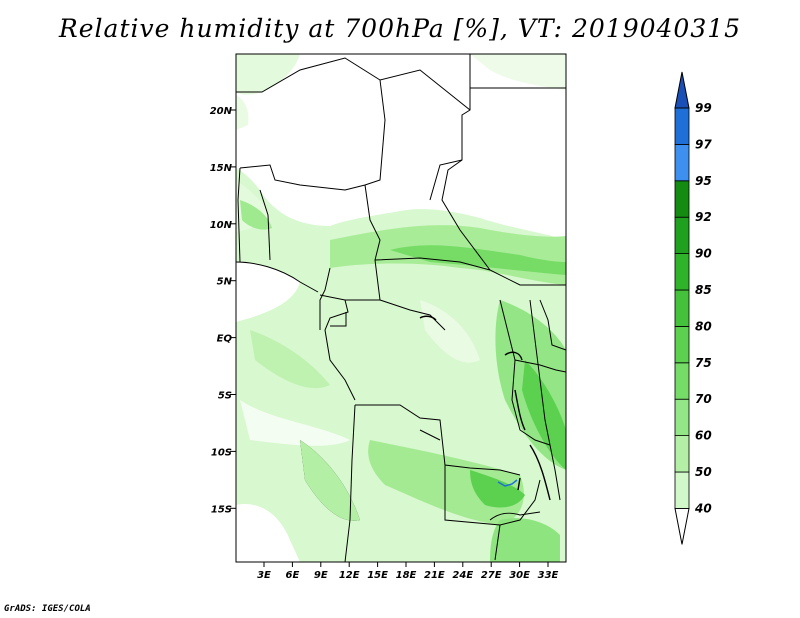 The height and width of the screenshot is (618, 800). What do you see at coordinates (703, 217) in the screenshot?
I see `colorbar-label: 92` at bounding box center [703, 217].